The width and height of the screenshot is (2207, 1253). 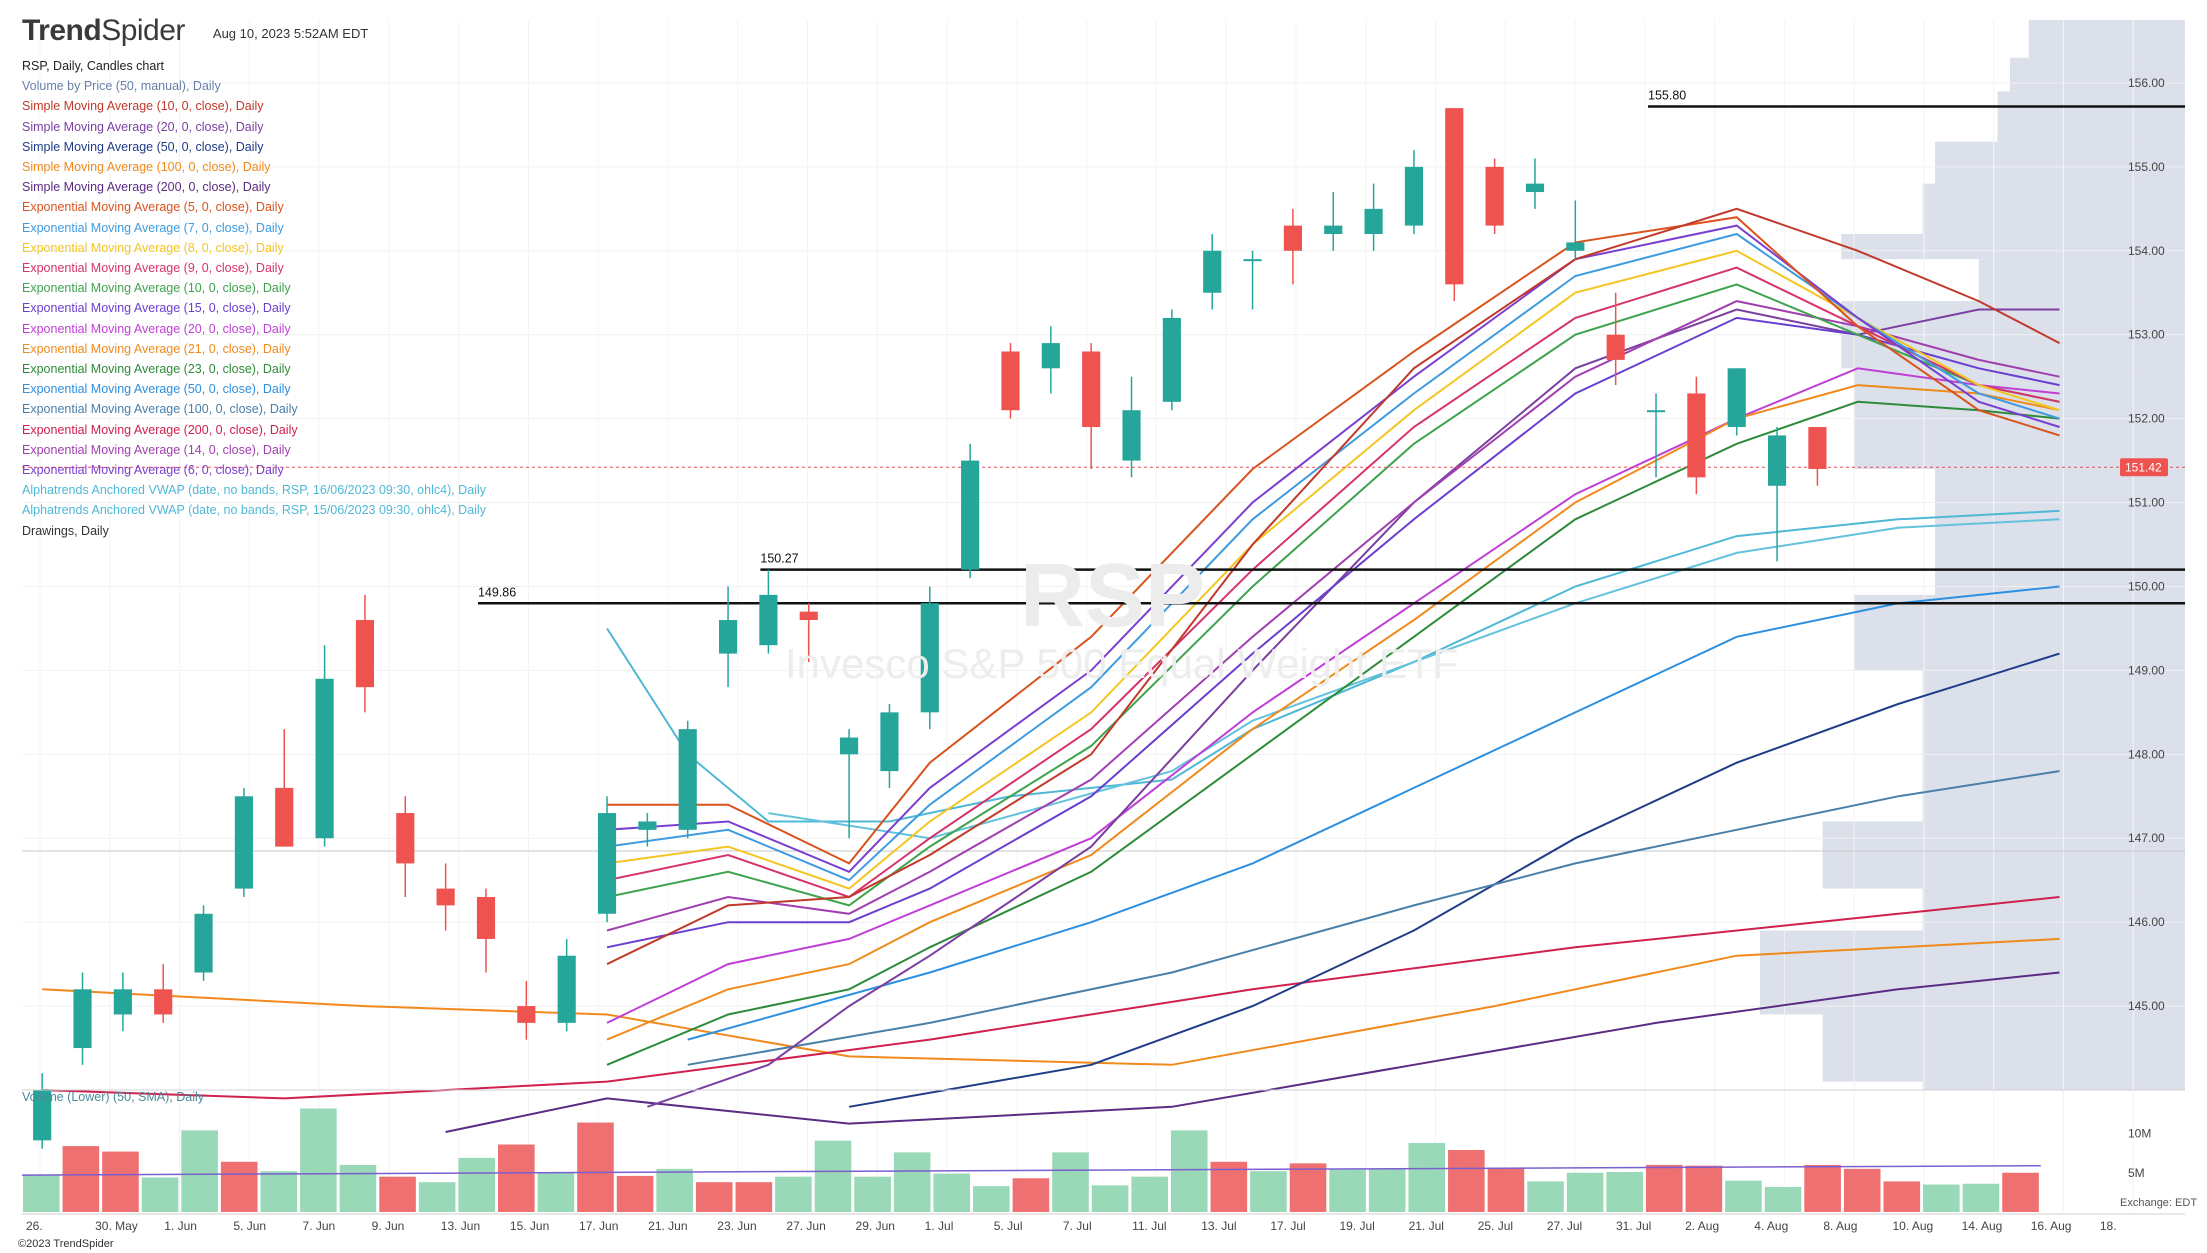 I want to click on legend-item: RSP, Daily, Candles chart, so click(x=93, y=66).